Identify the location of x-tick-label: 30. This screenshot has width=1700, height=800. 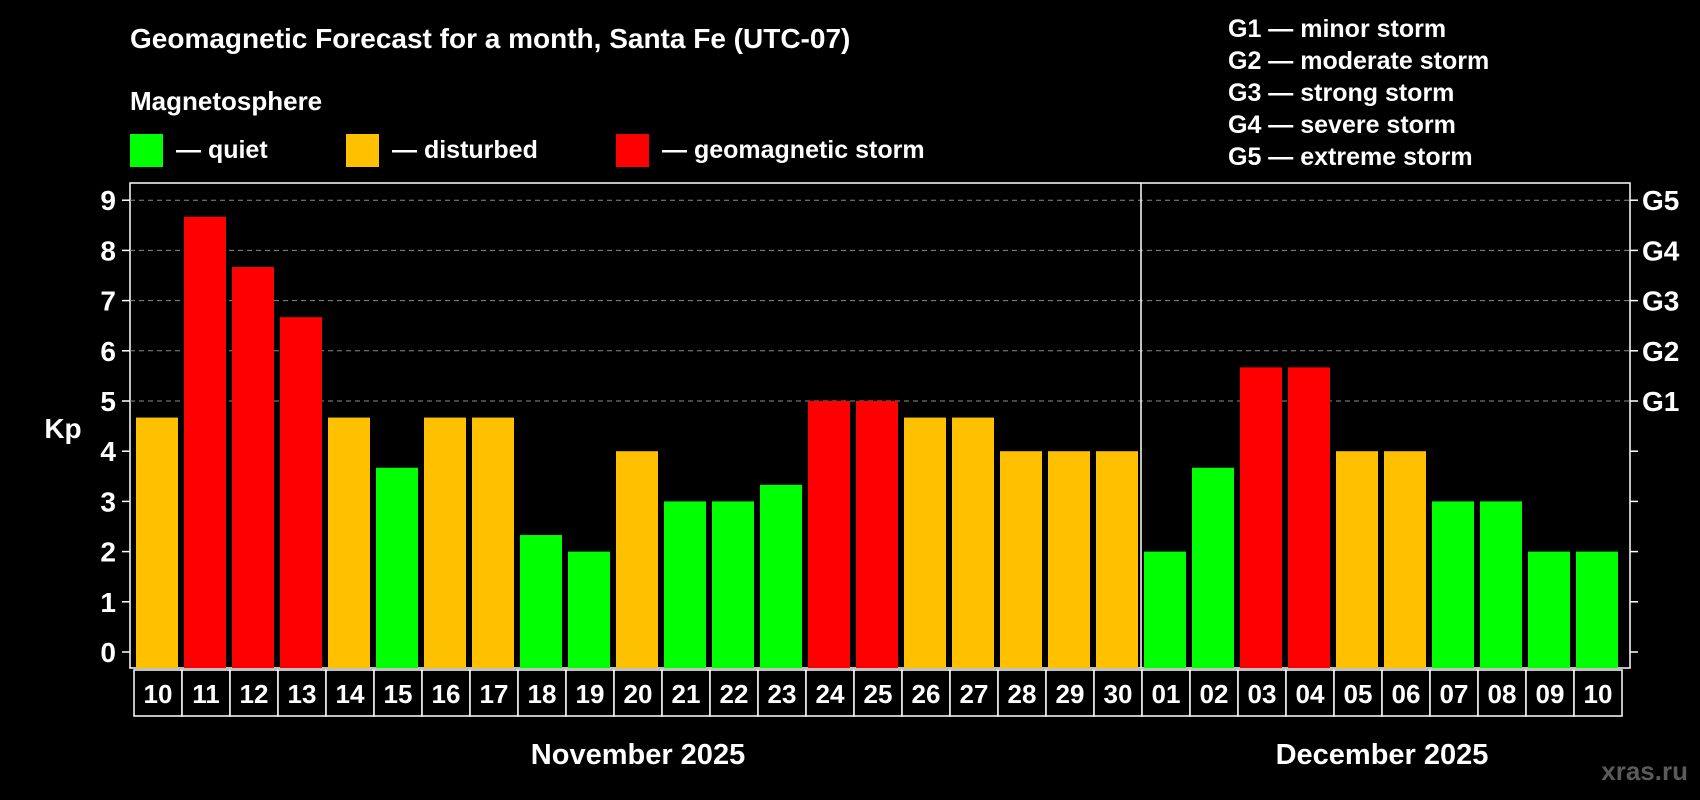
(1118, 694).